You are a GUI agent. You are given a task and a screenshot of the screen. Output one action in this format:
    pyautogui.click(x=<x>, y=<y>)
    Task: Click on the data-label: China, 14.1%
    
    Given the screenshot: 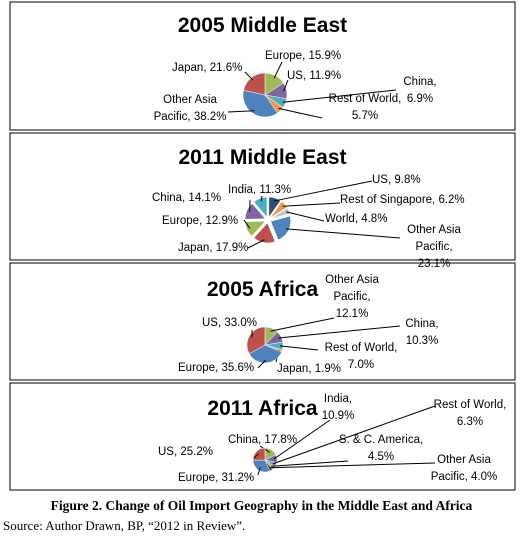 What is the action you would take?
    pyautogui.click(x=187, y=198)
    